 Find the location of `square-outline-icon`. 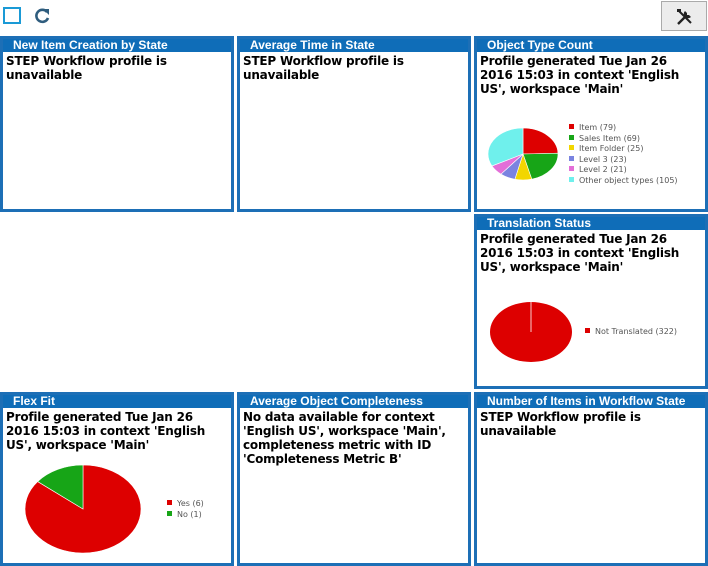

square-outline-icon is located at coordinates (12, 16).